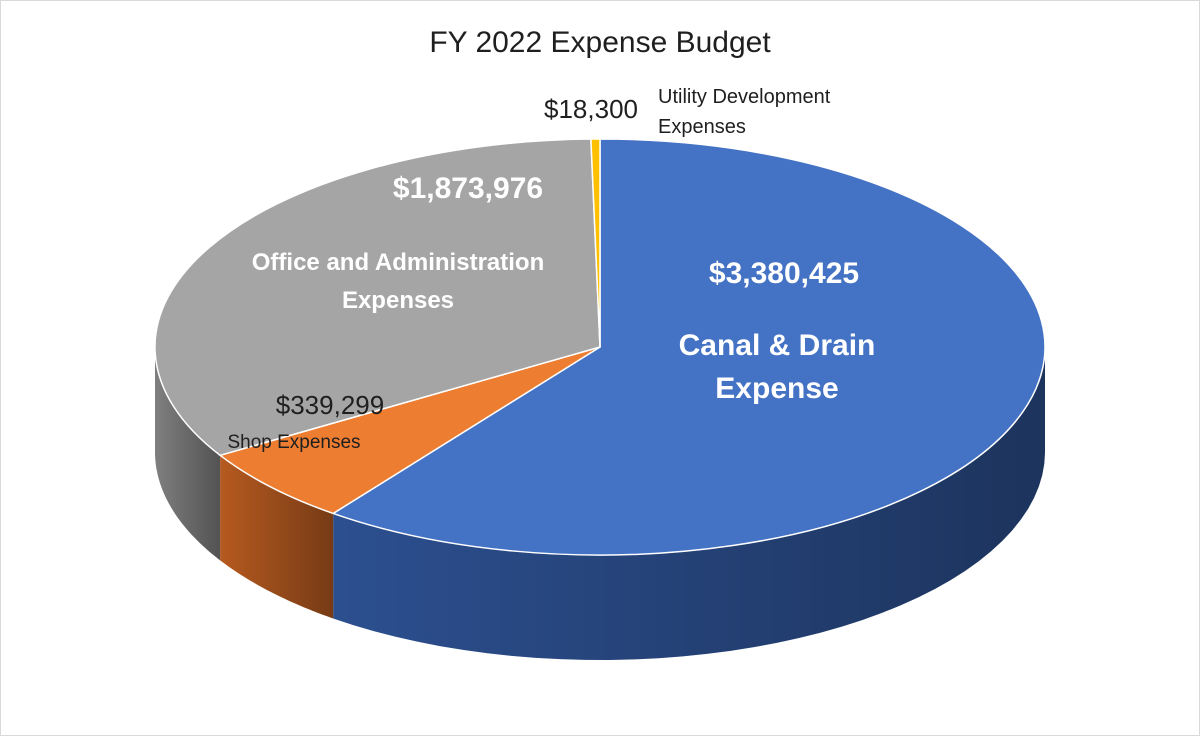 Image resolution: width=1200 pixels, height=736 pixels. I want to click on slice-category-label-2: Shop Expenses, so click(293, 442).